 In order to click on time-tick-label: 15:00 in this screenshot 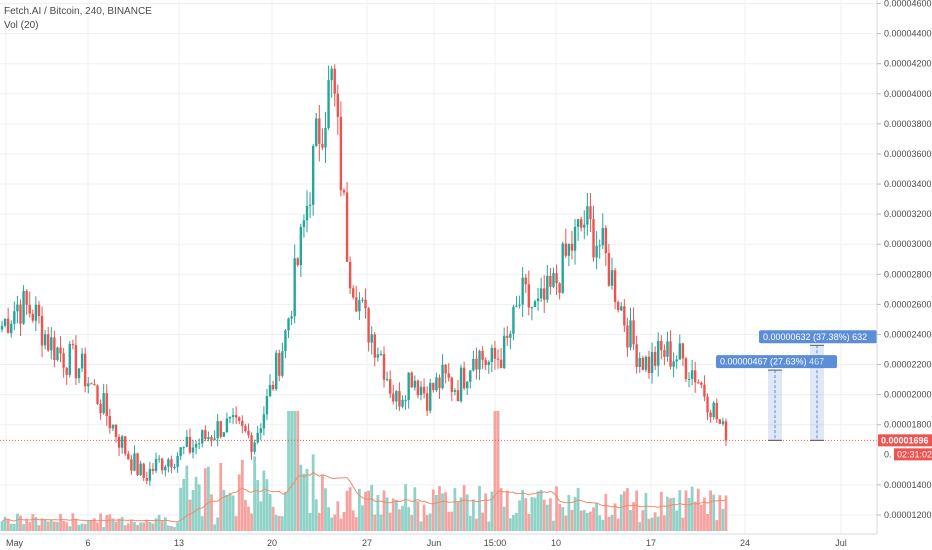, I will do `click(495, 543)`.